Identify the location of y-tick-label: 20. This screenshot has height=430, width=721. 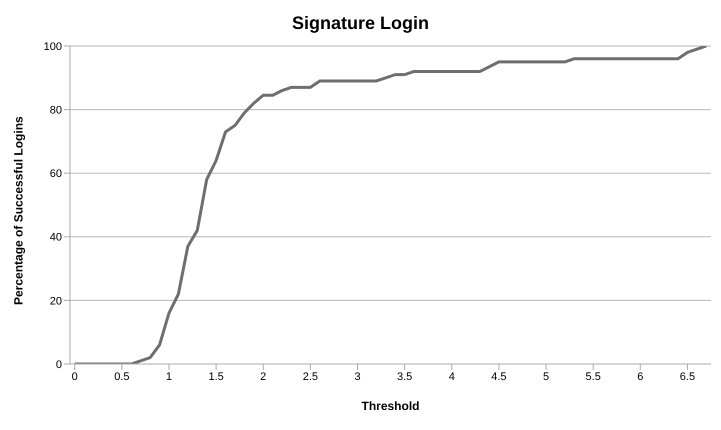
(56, 301).